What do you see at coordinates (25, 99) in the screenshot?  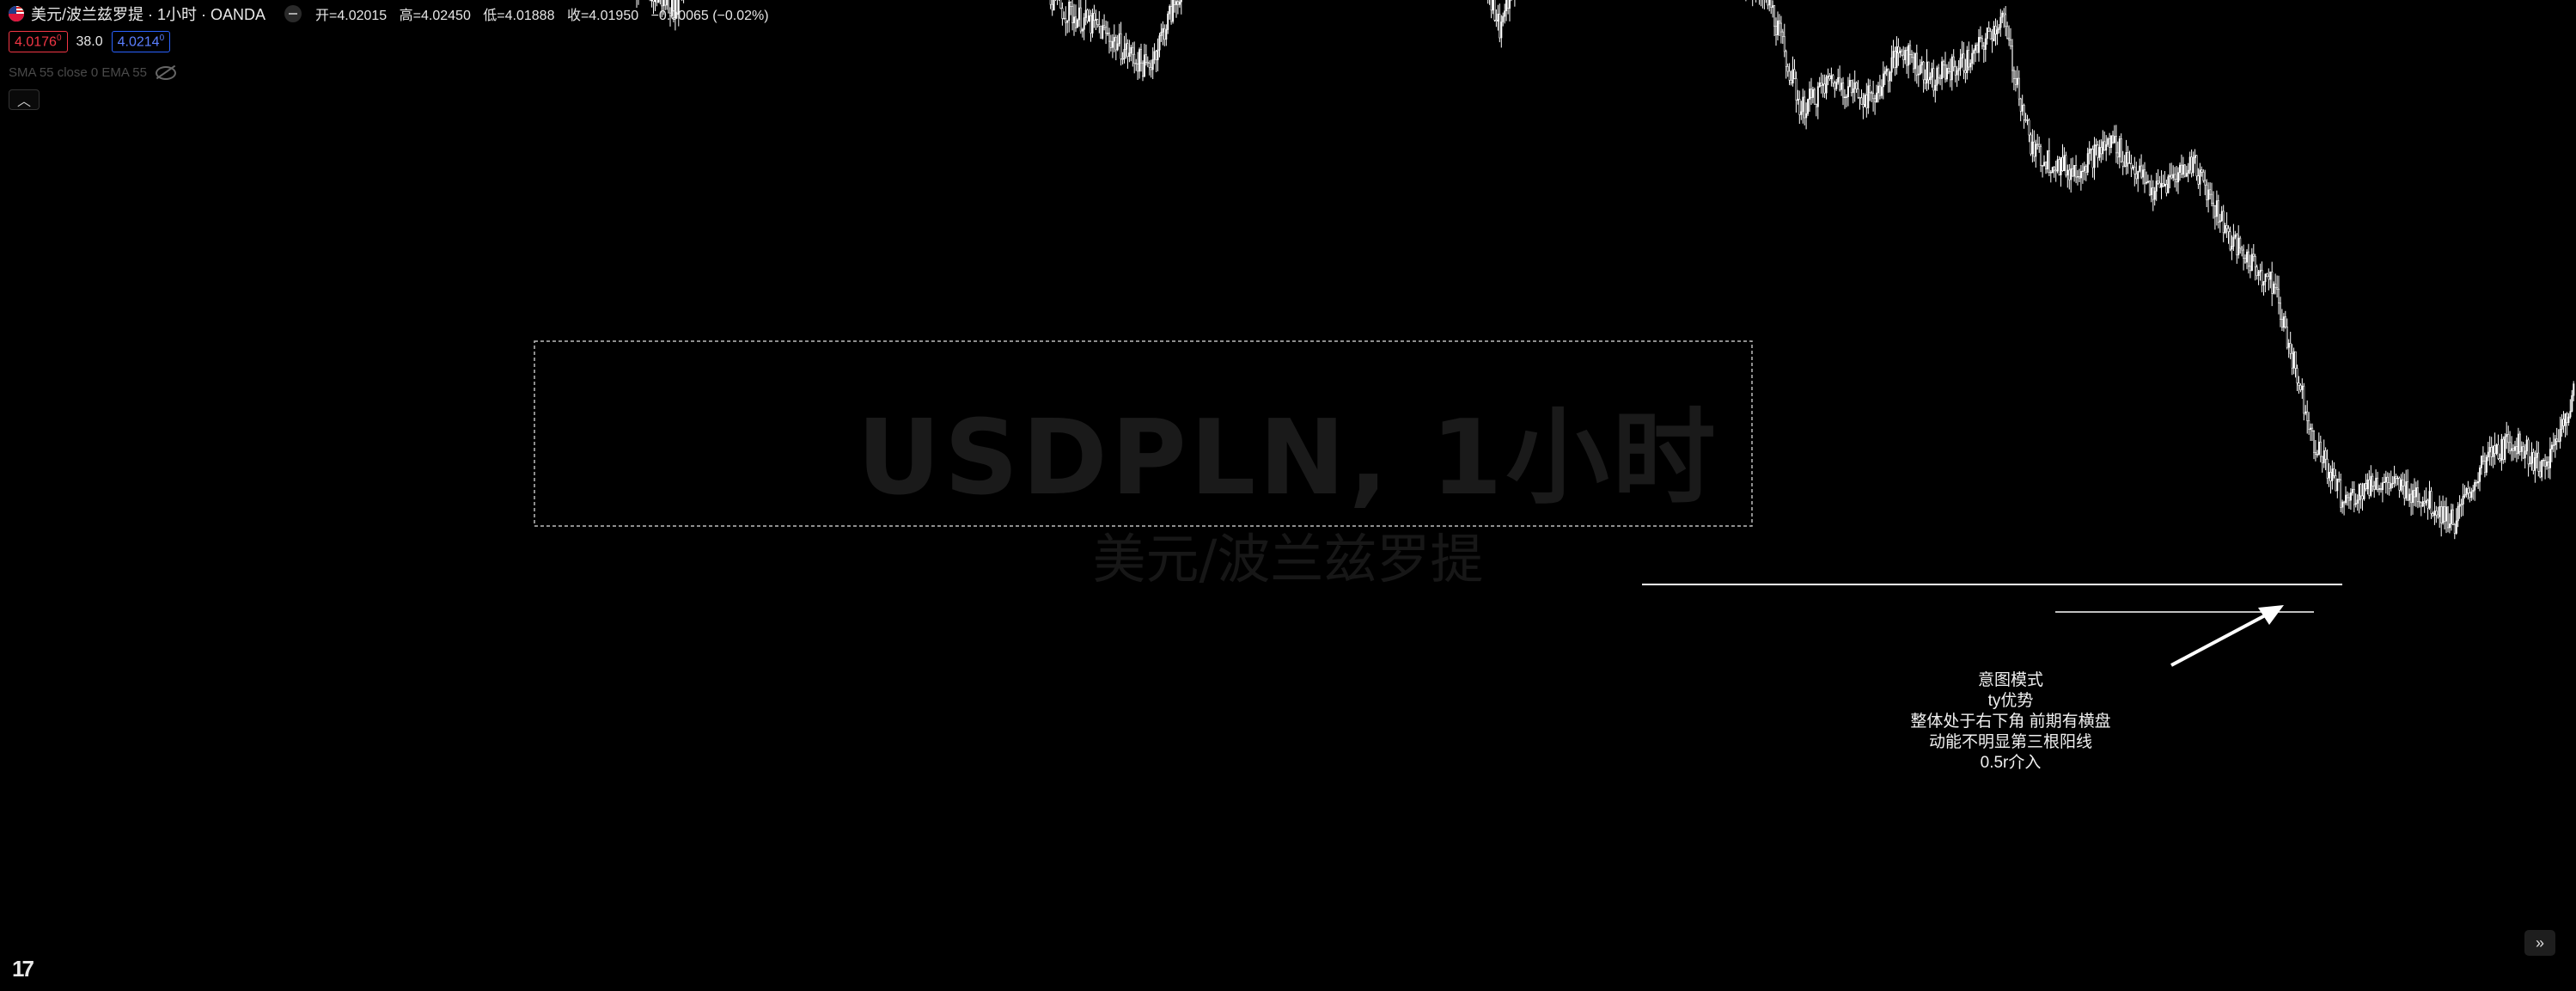 I see `collapse-legend-button: ︿` at bounding box center [25, 99].